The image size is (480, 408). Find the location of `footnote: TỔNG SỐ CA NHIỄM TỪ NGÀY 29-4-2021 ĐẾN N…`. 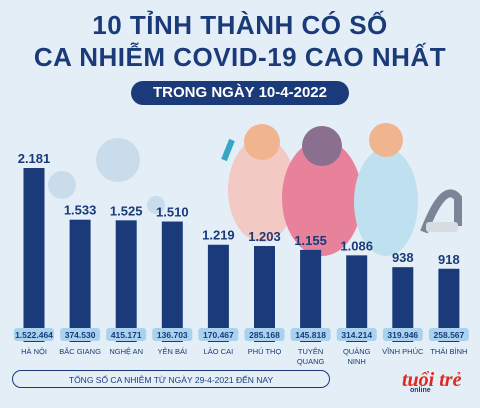

footnote: TỔNG SỐ CA NHIỄM TỪ NGÀY 29-4-2021 ĐẾN N… is located at coordinates (171, 379).